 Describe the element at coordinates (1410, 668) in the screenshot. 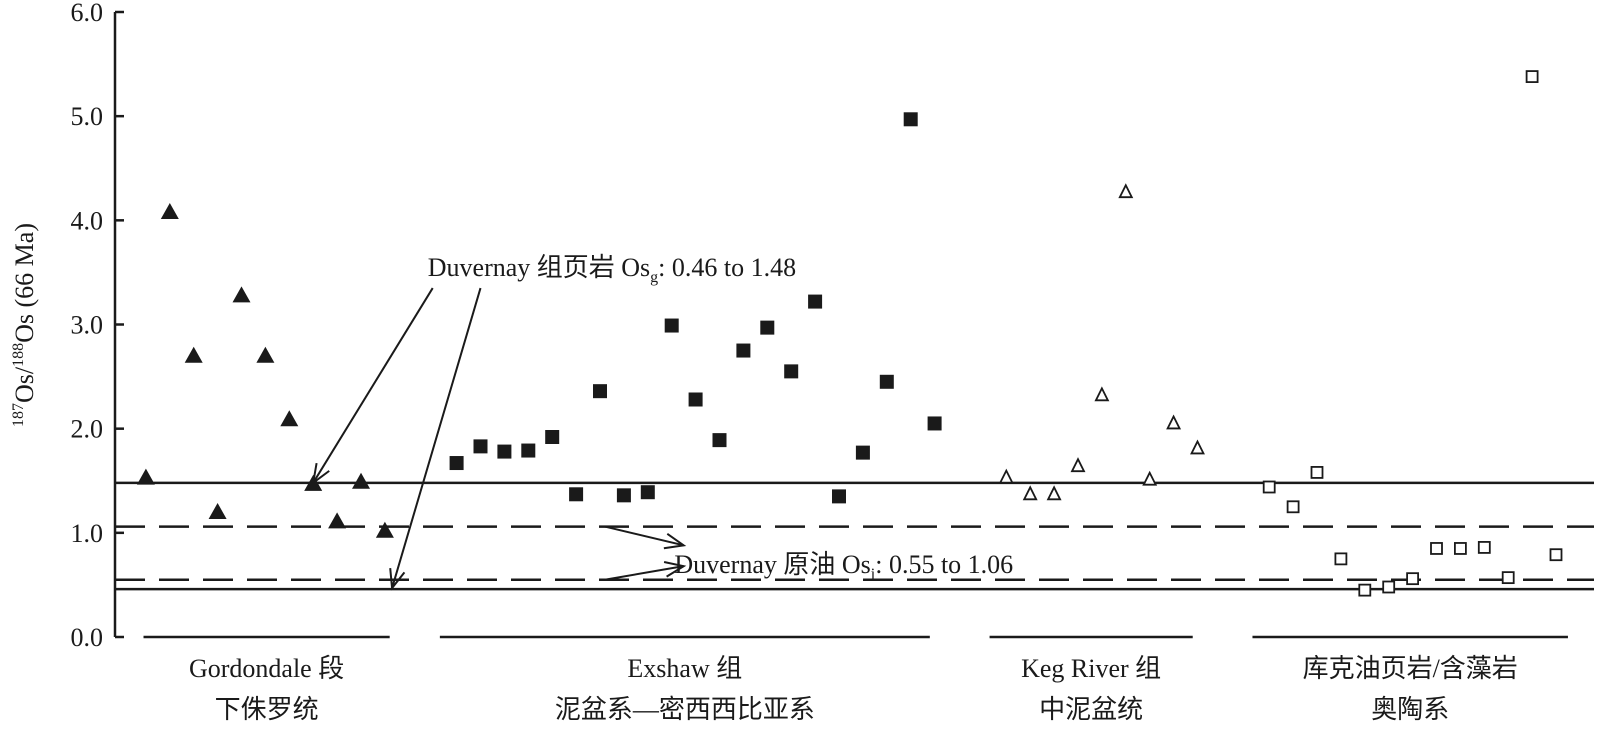

I see `group-name-3: 库克油页岩/含藻岩` at that location.